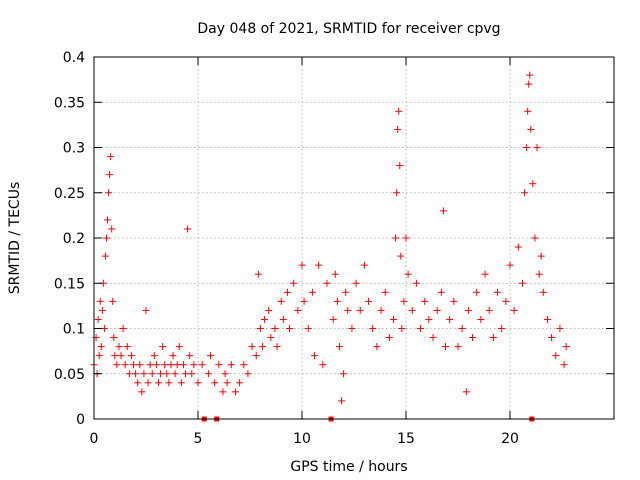 The image size is (640, 480). I want to click on y-tick-label: 0.25, so click(69, 194).